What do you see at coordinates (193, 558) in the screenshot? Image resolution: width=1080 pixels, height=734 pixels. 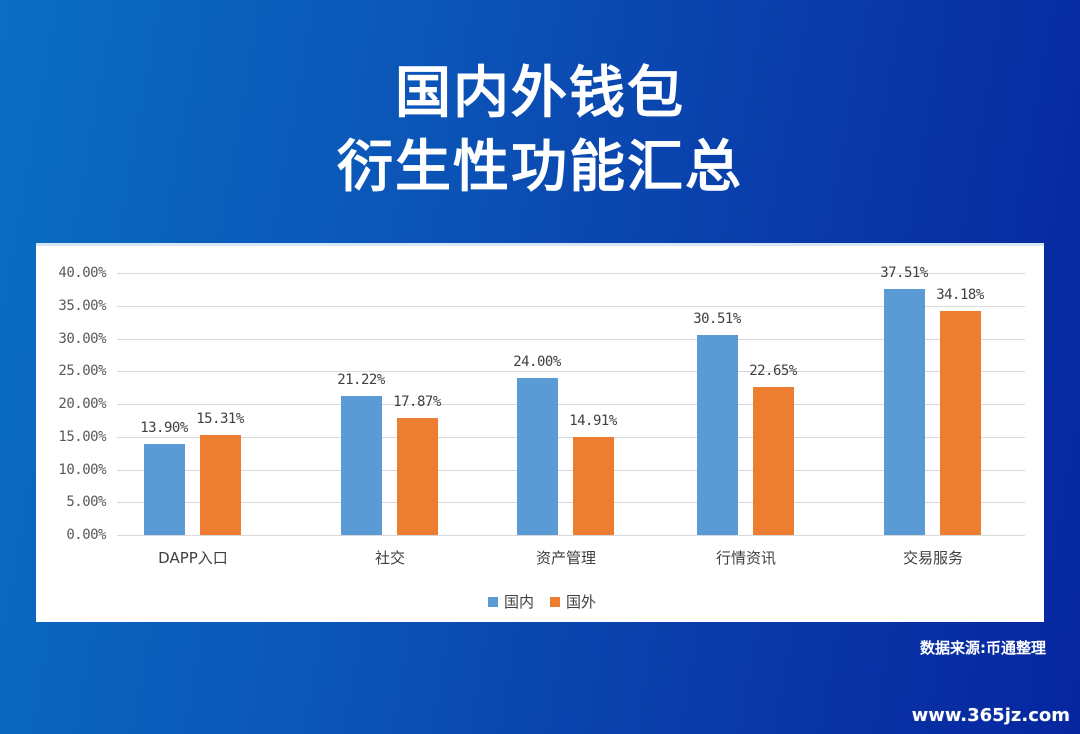 I see `x-axis-category-label: DAPP入口` at bounding box center [193, 558].